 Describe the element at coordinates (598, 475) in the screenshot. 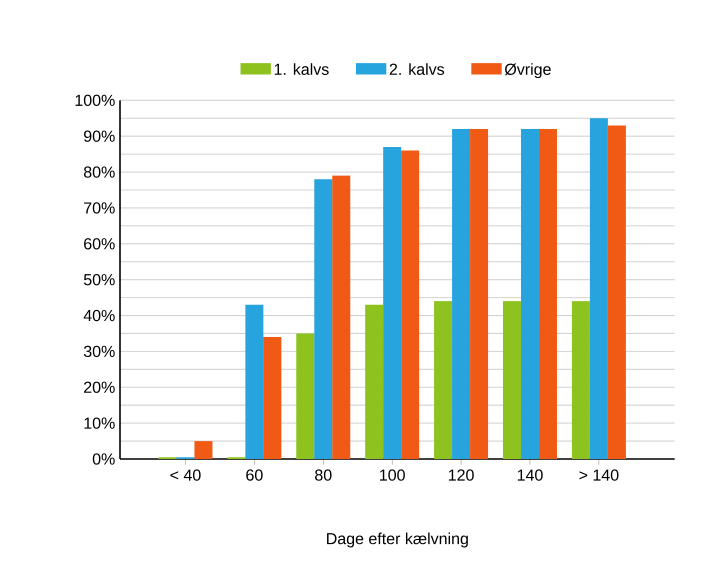

I see `x-tick-label: > 140` at that location.